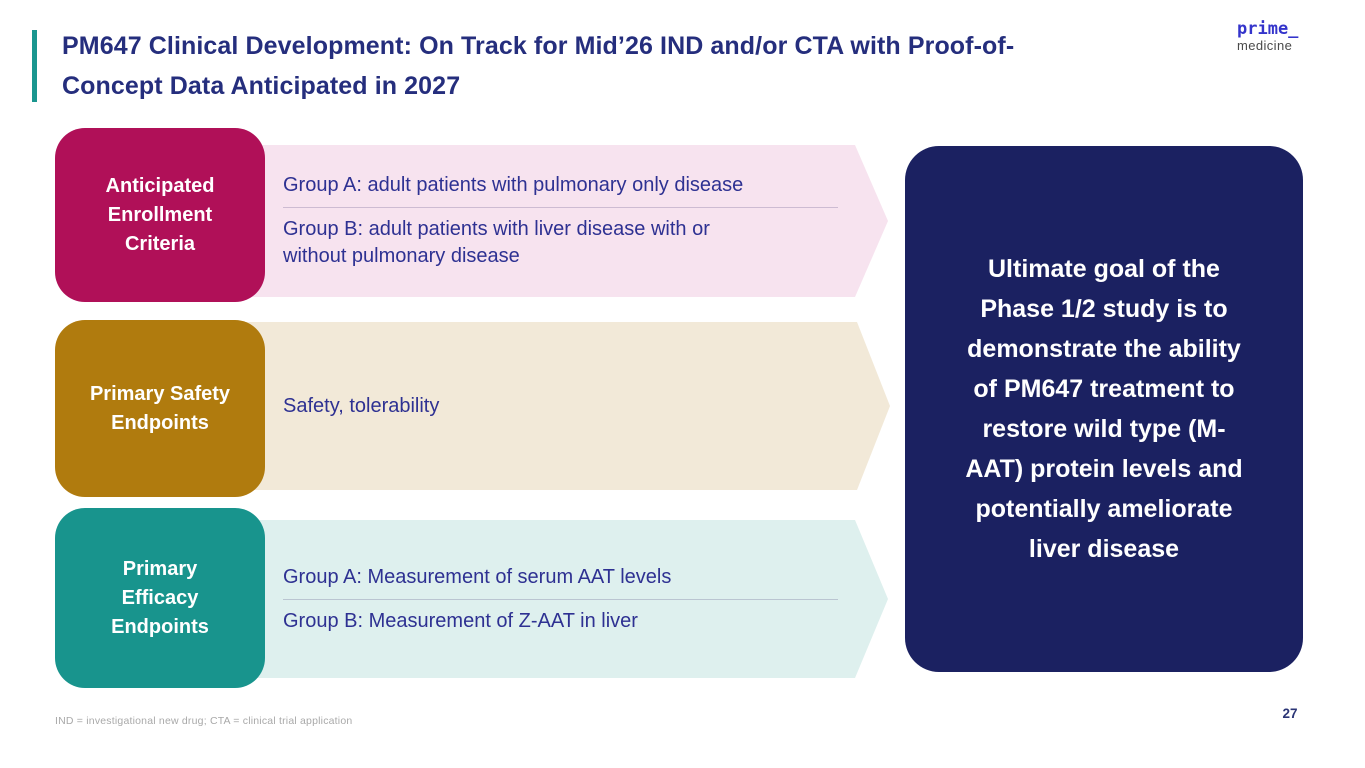 This screenshot has height=768, width=1365. Describe the element at coordinates (1268, 29) in the screenshot. I see `logo-wordmark-prime: prime_` at that location.